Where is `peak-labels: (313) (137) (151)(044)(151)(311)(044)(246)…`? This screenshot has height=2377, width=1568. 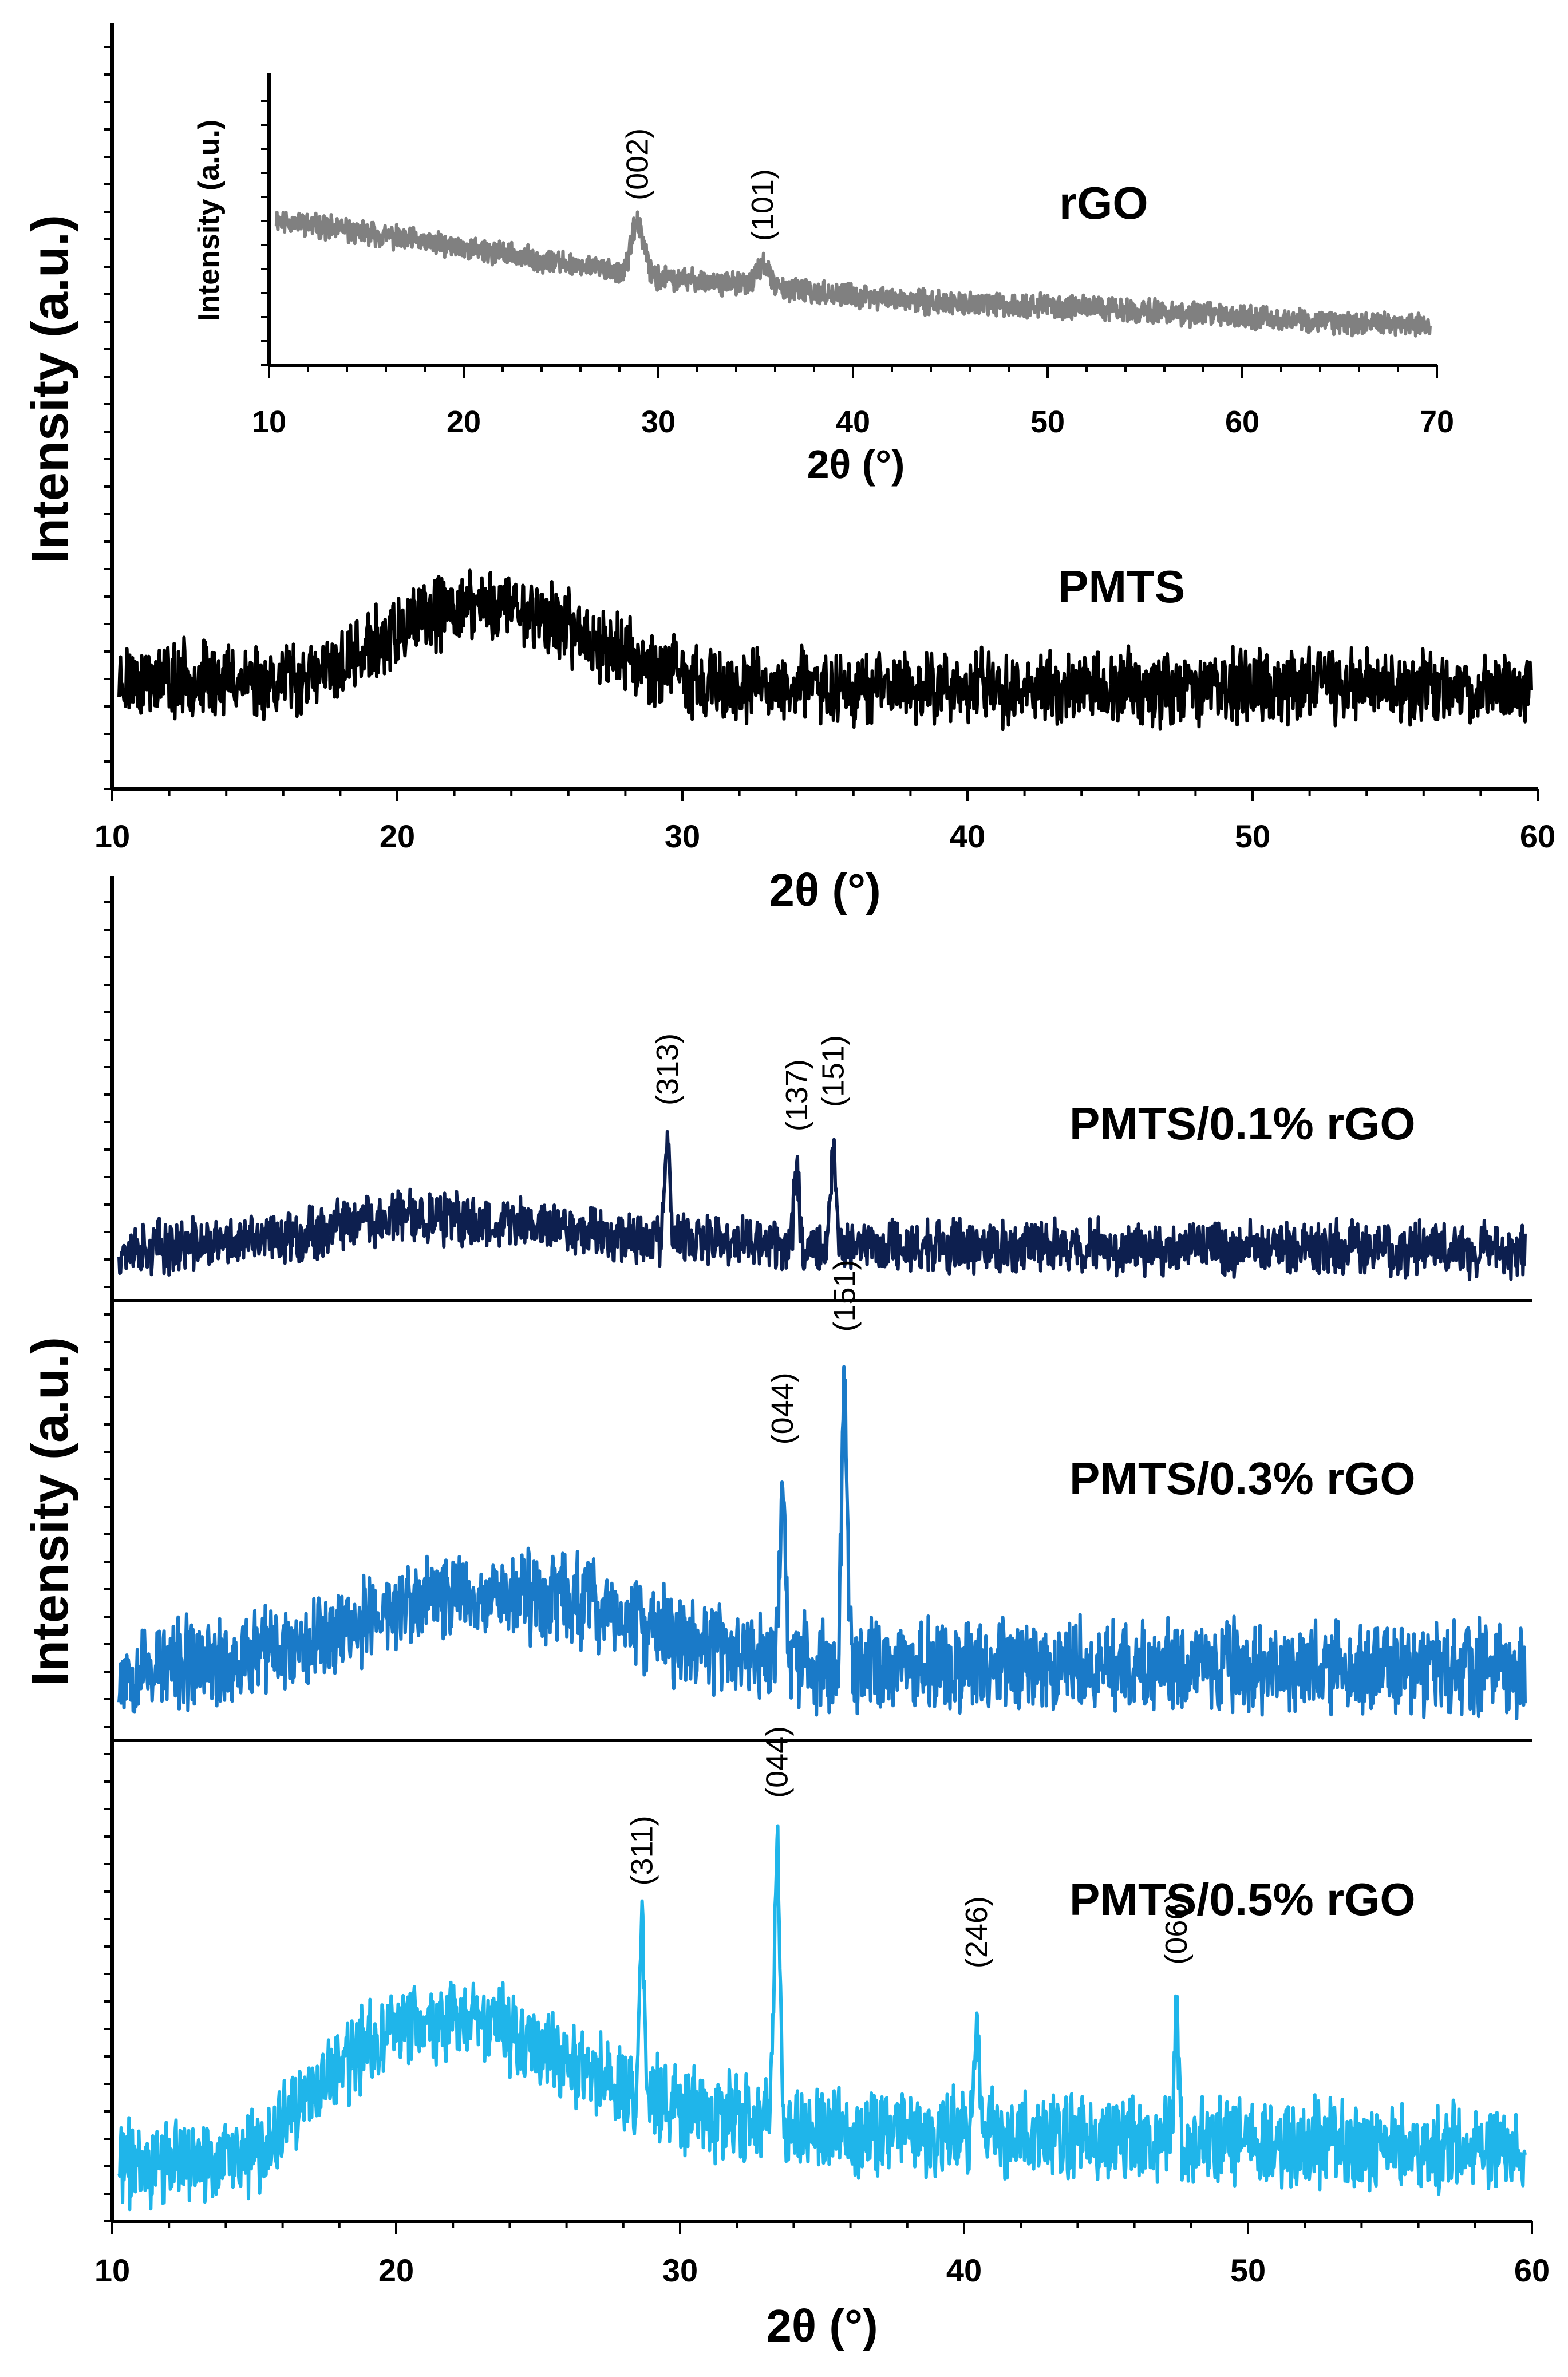 peak-labels: (313) (137) (151)(044)(151)(311)(044)(246)… is located at coordinates (910, 1501).